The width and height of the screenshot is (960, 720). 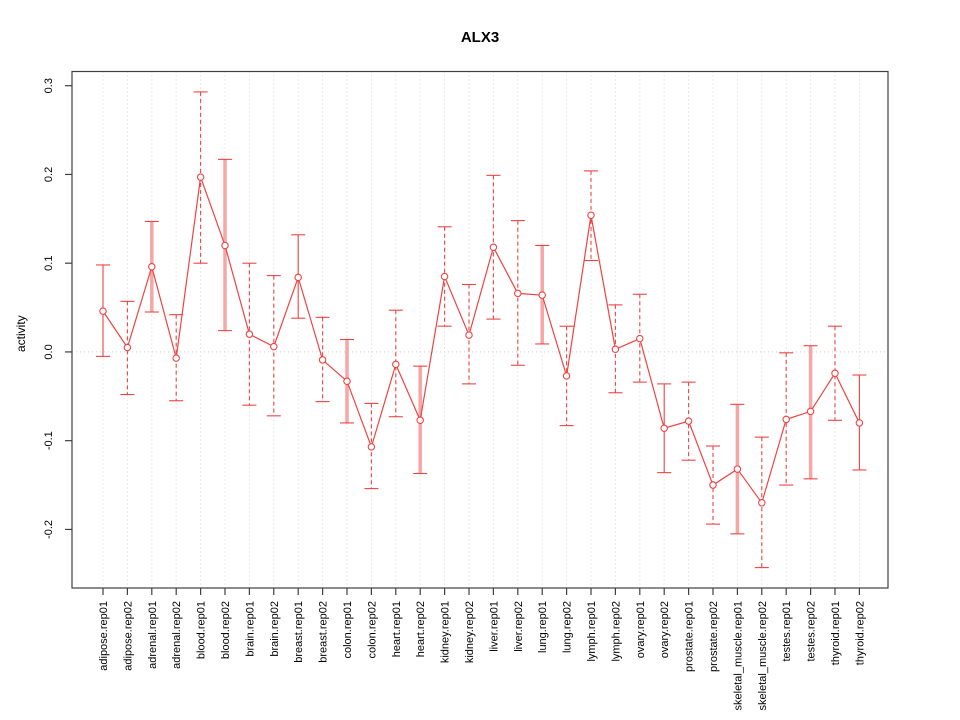 I want to click on x-axis-tick-label: adipose.rep01, so click(x=104, y=636).